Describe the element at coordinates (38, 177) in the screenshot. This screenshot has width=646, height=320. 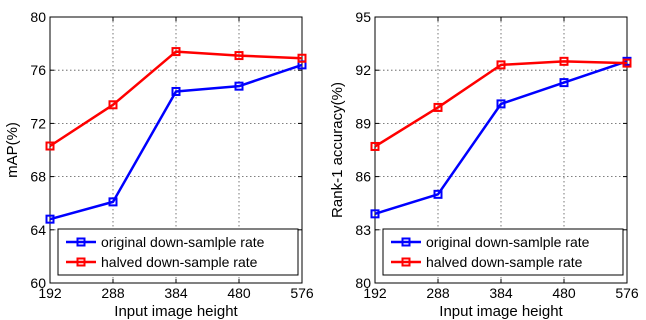
I see `y-tick-label: 68` at that location.